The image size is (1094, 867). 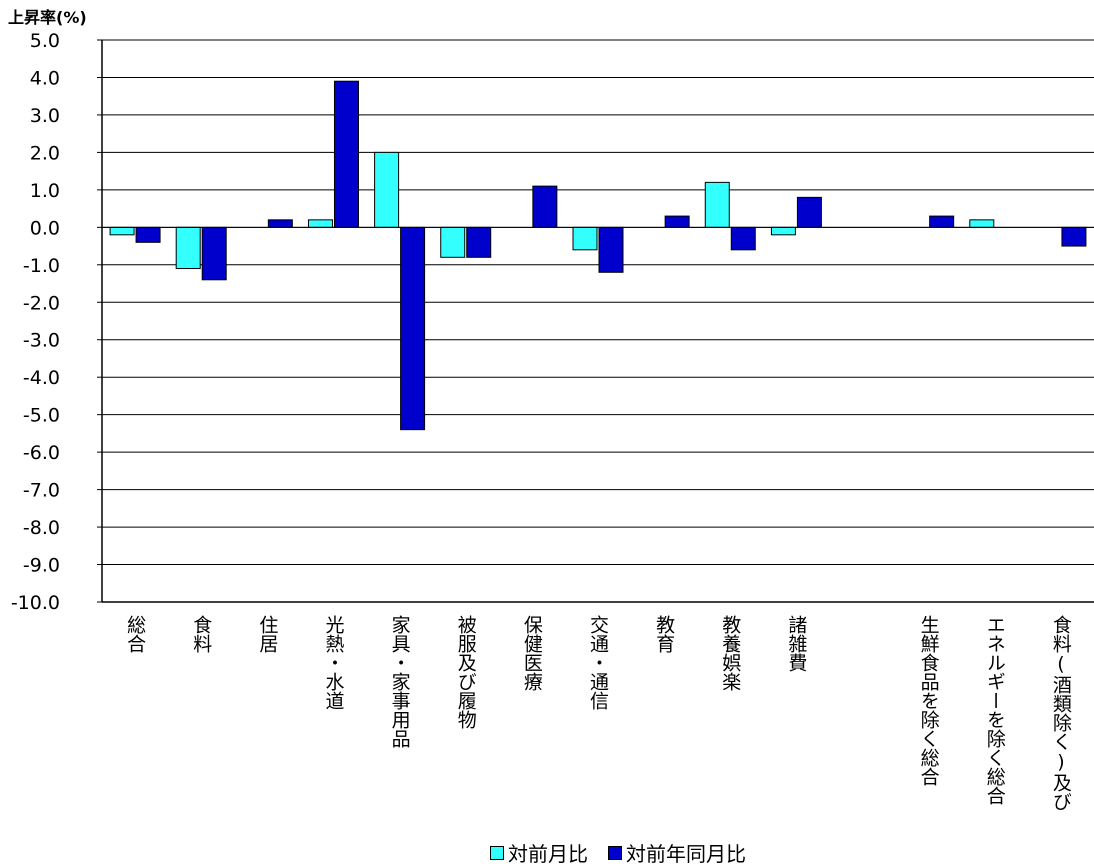 I want to click on legend-swatch-yoy, so click(x=615, y=852).